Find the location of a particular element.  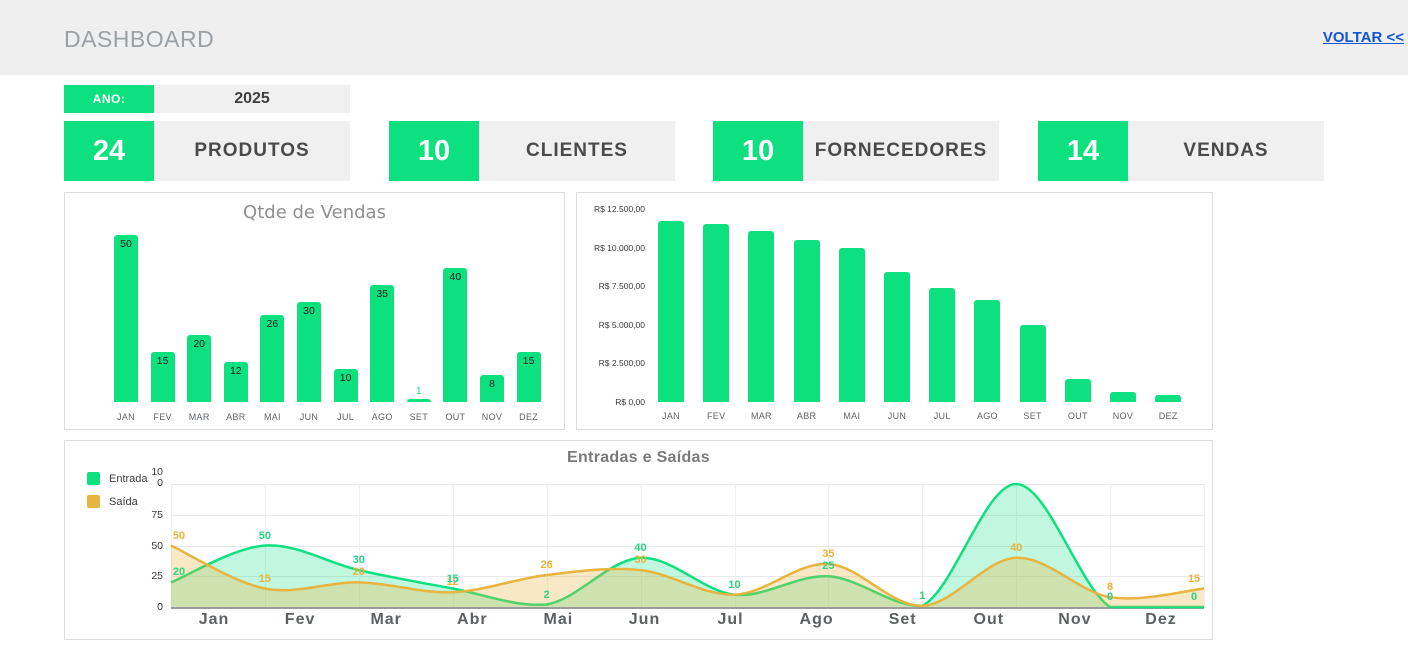

y-tick-label: R$ 0,00 is located at coordinates (630, 402).